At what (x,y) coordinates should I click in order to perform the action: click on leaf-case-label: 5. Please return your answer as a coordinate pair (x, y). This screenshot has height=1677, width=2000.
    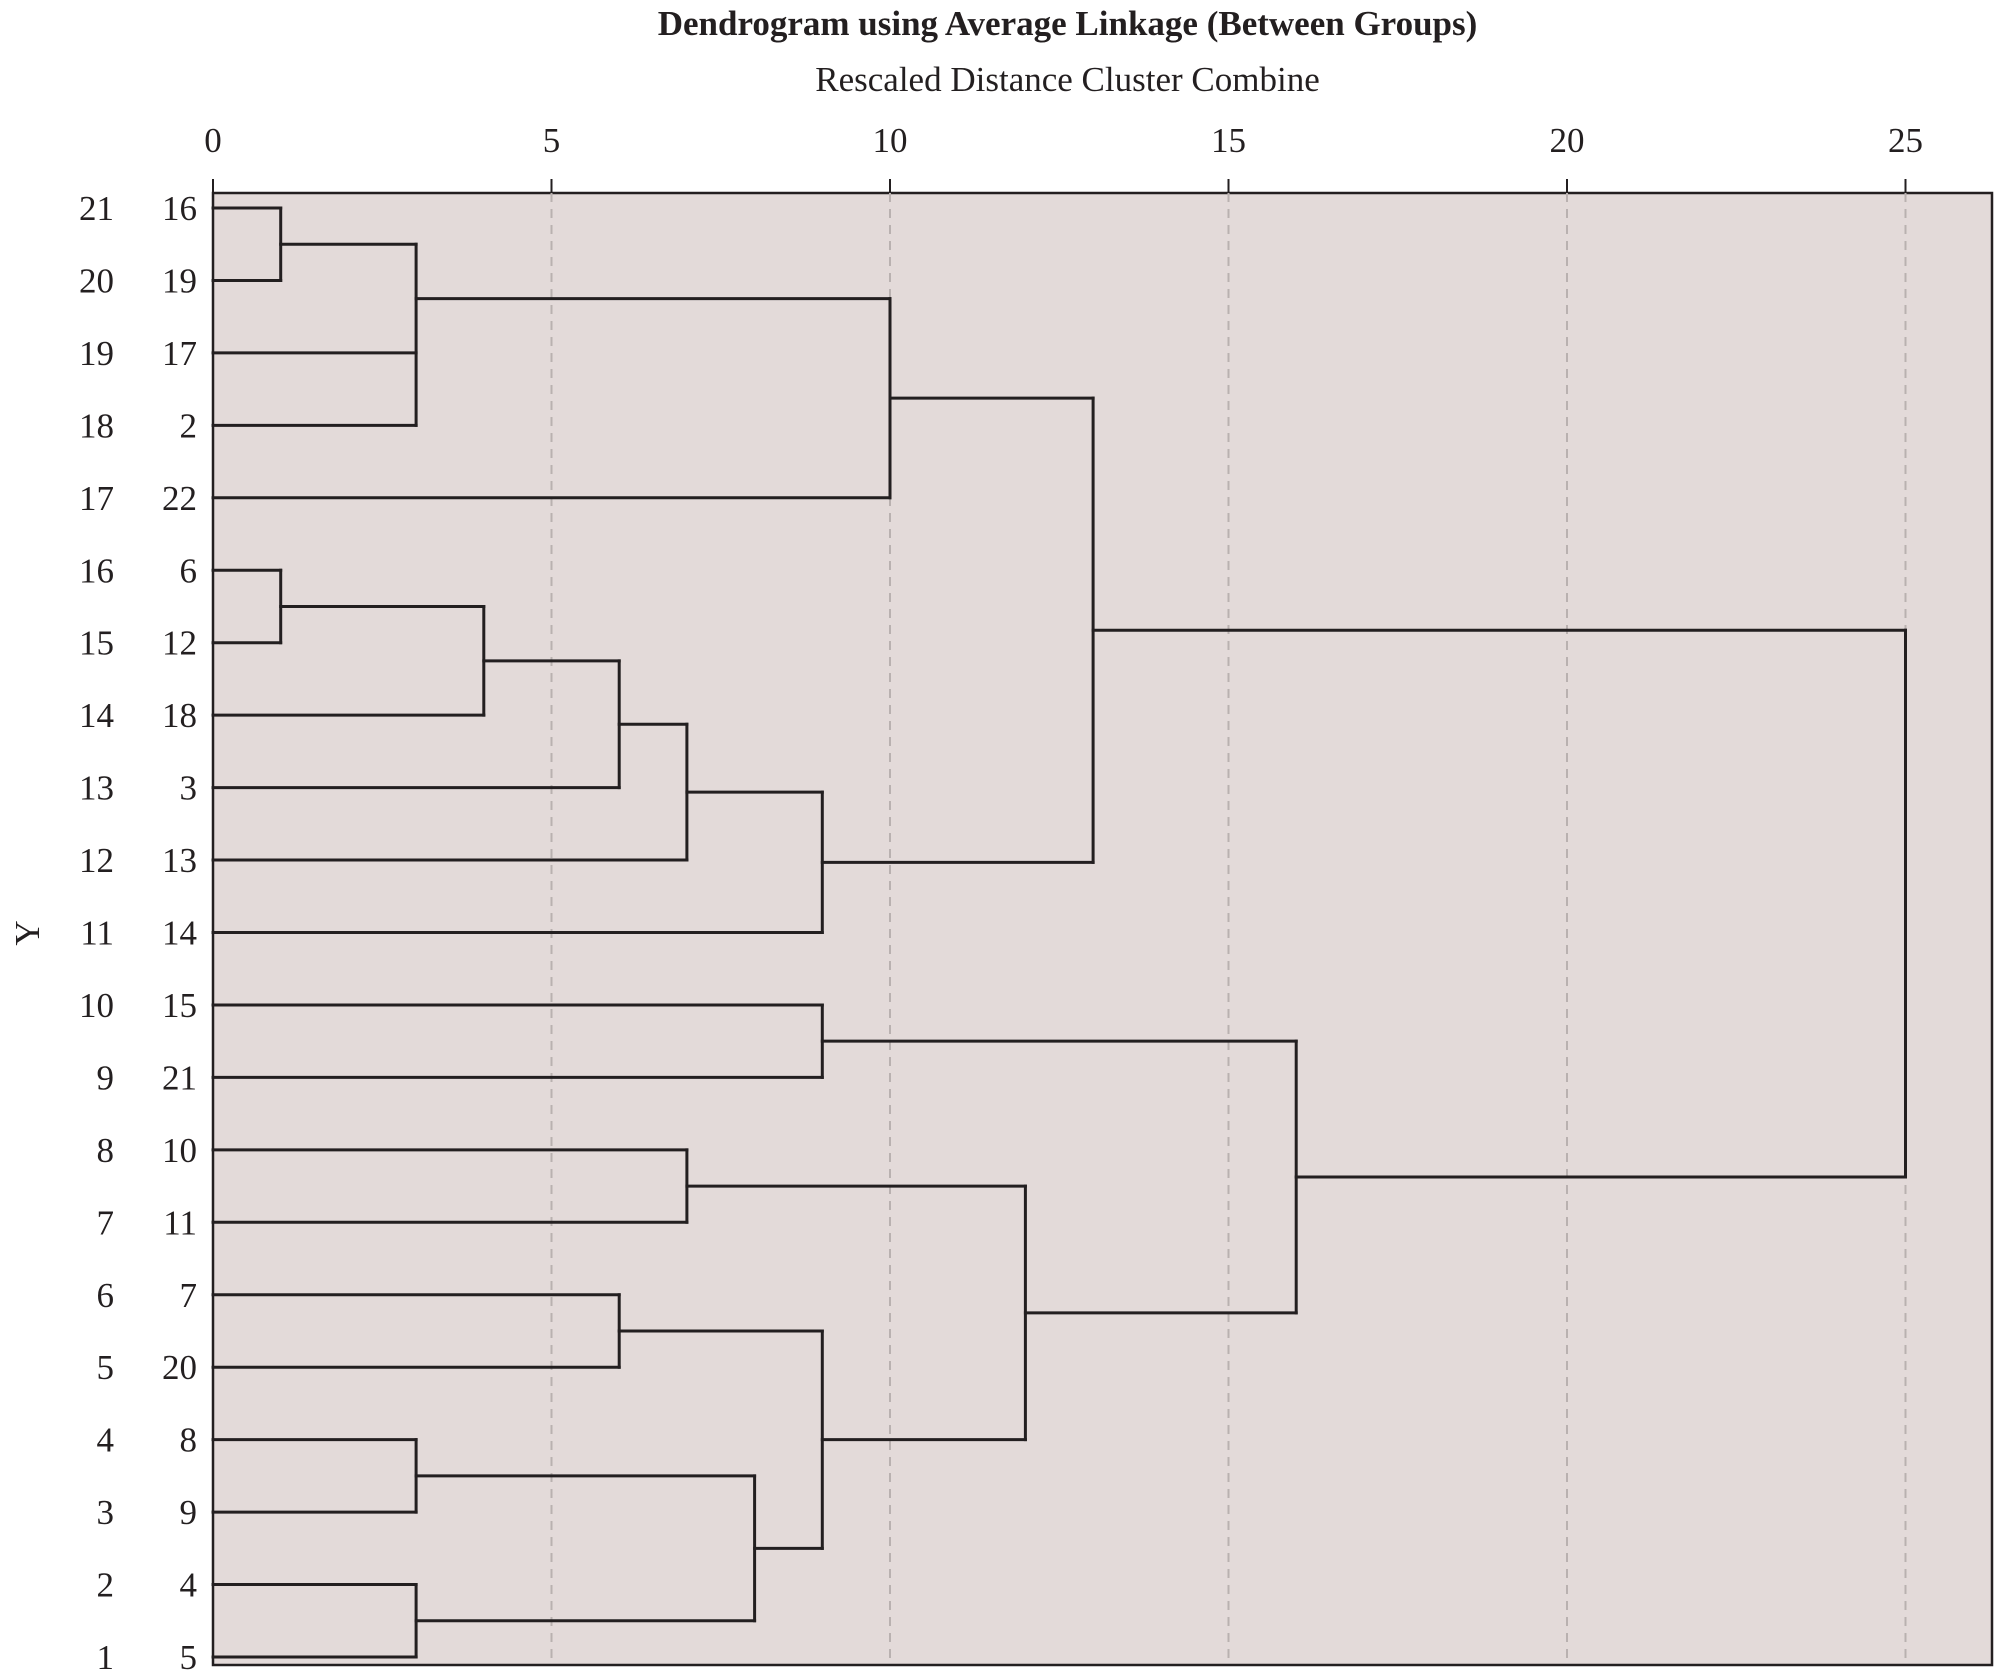
    Looking at the image, I should click on (189, 1657).